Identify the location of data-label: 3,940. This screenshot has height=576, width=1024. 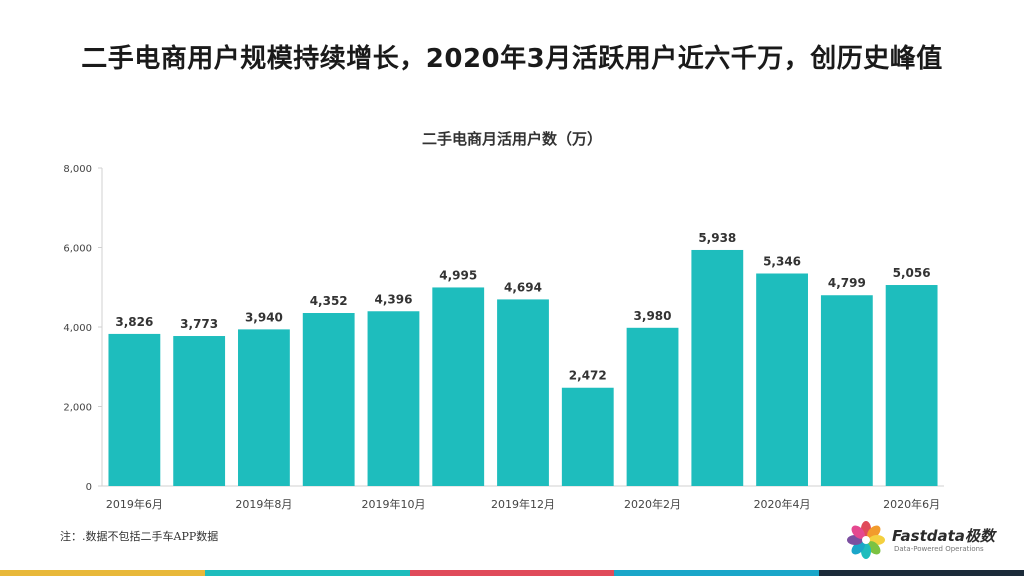
(264, 317).